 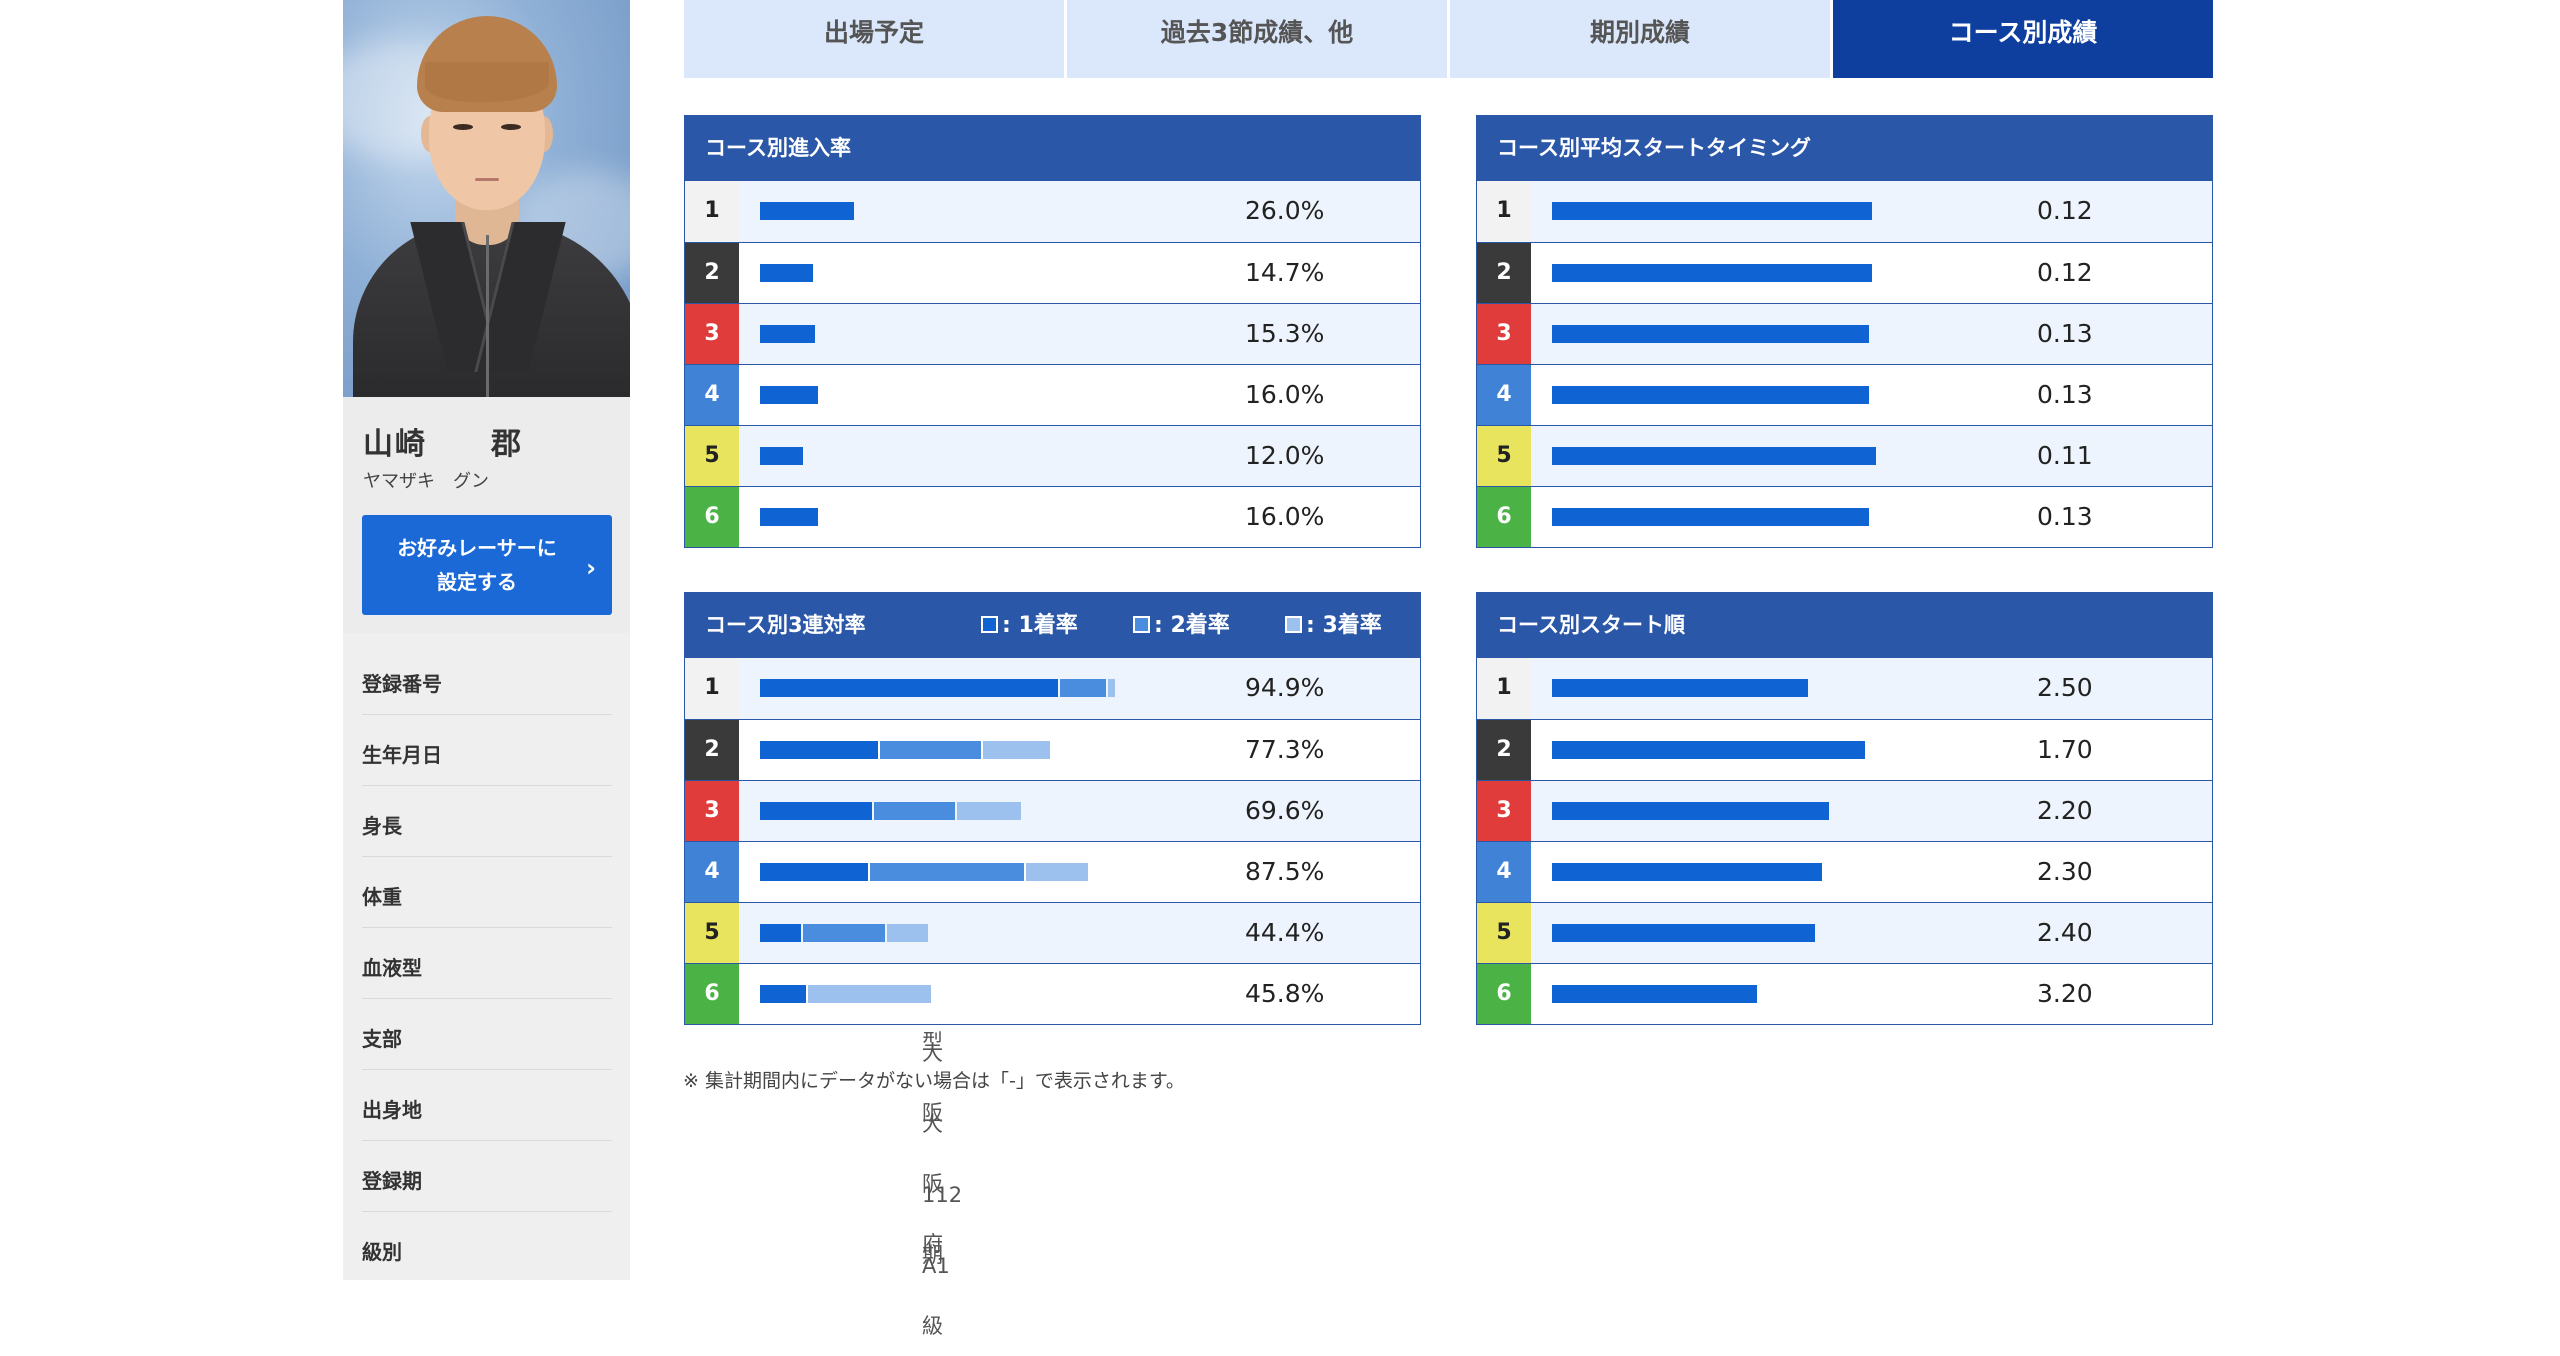 I want to click on course-row: 1 26.0%, so click(x=1052, y=211).